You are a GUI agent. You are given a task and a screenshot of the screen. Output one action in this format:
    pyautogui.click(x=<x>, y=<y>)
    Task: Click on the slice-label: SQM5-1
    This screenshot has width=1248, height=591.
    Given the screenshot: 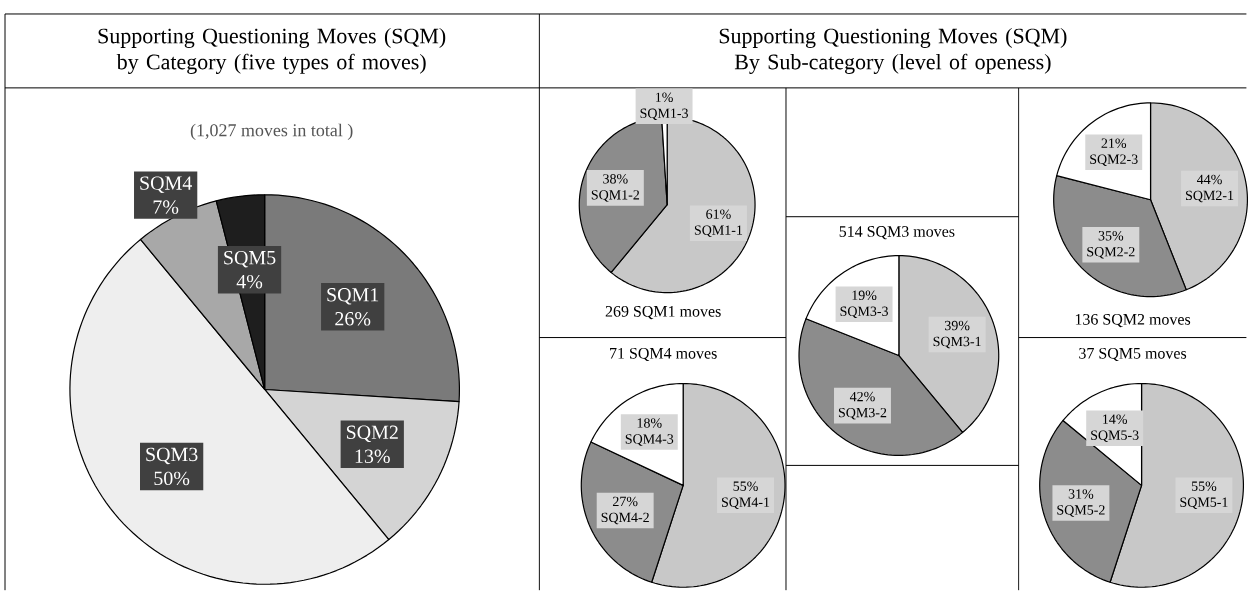 What is the action you would take?
    pyautogui.click(x=1204, y=503)
    